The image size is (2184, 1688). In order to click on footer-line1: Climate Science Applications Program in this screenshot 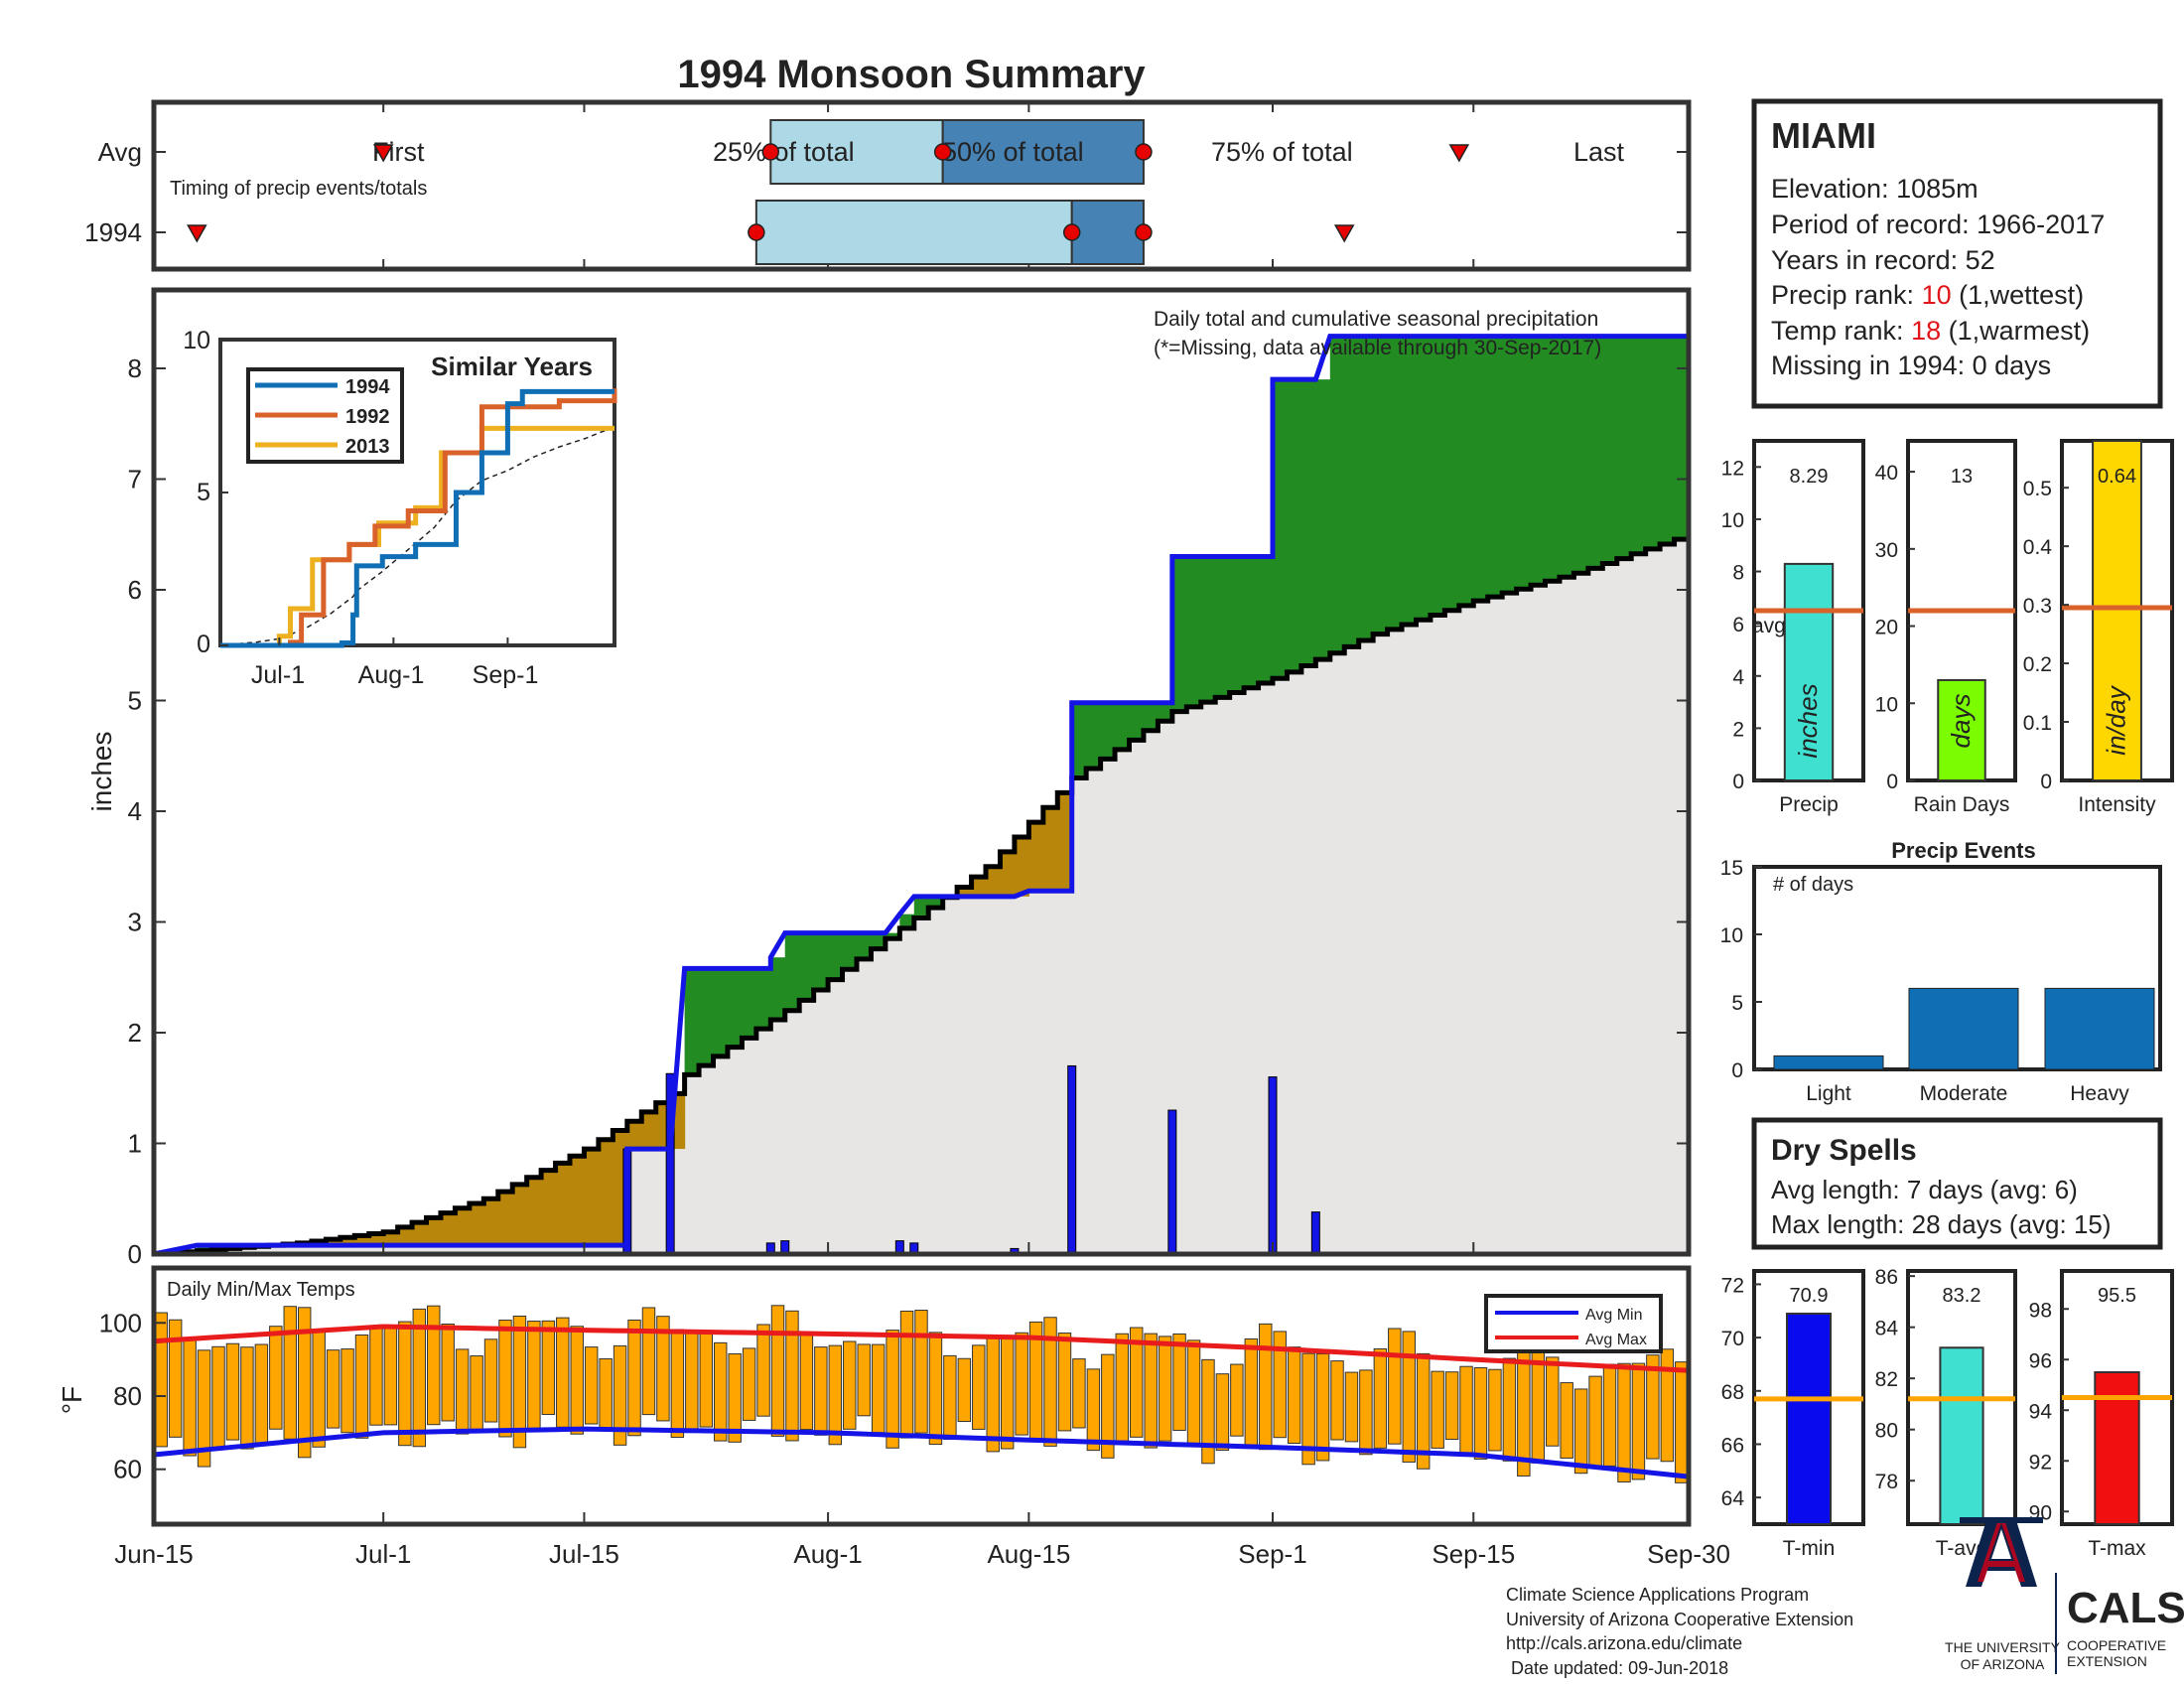, I will do `click(1657, 1595)`.